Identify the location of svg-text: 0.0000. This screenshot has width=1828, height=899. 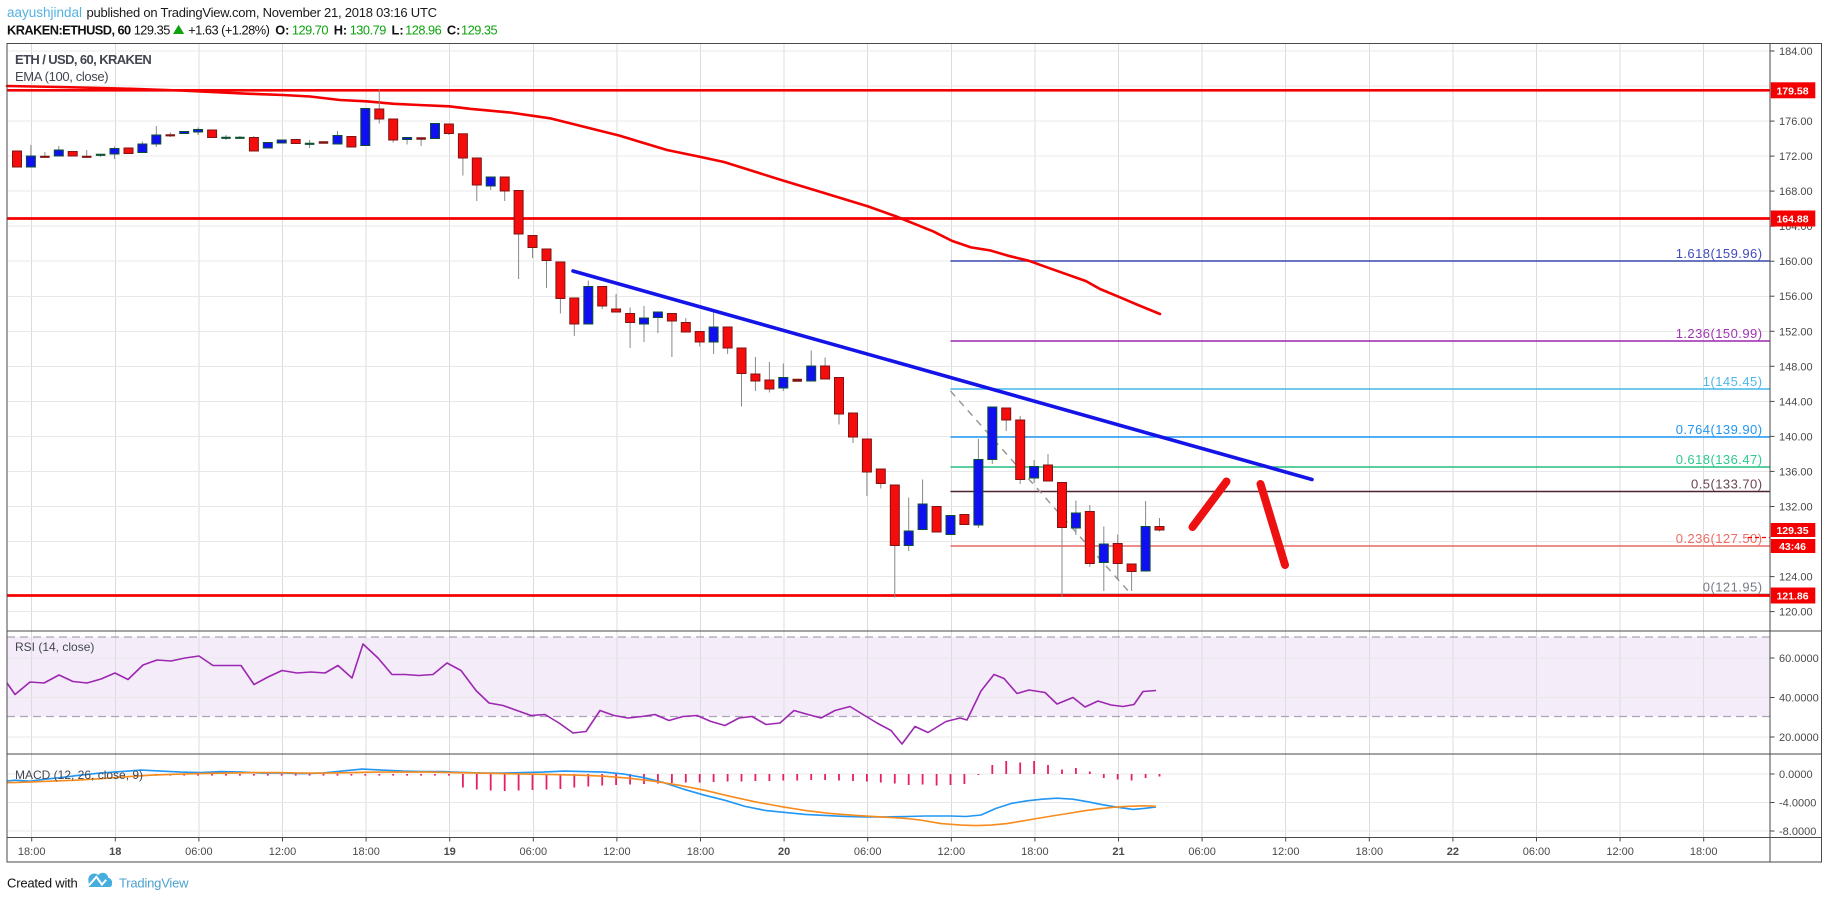
(1796, 775).